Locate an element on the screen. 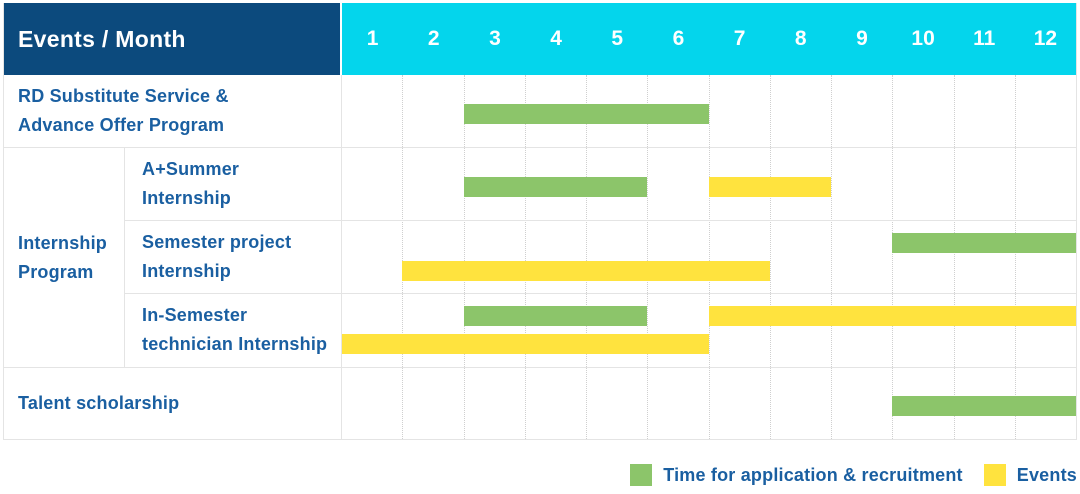 This screenshot has height=494, width=1080. yellow-swatch-icon is located at coordinates (994, 475).